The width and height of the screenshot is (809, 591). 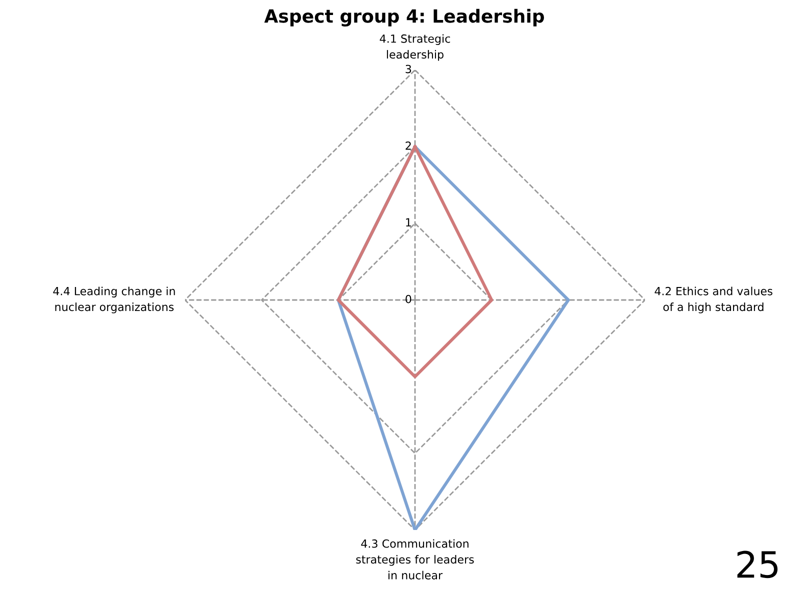 I want to click on spoke-label: 4.3 Communication strategies for leaders in nuclear, so click(x=415, y=559).